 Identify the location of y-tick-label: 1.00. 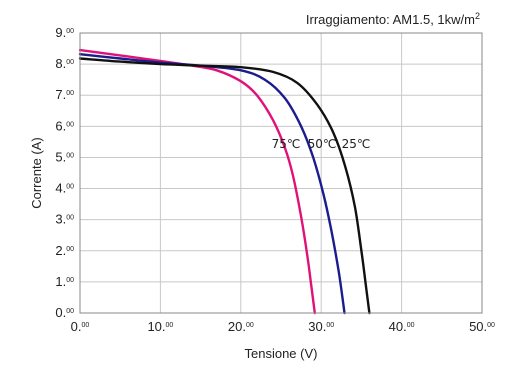
(64, 281).